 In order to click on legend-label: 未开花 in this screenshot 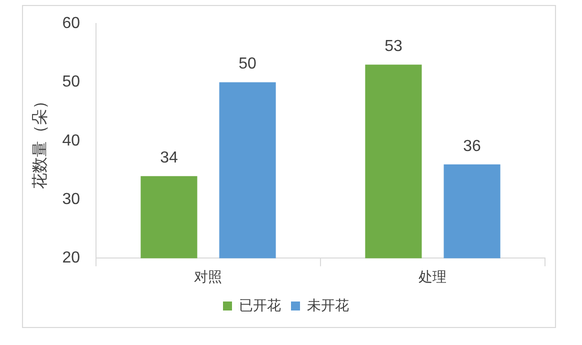, I will do `click(328, 304)`.